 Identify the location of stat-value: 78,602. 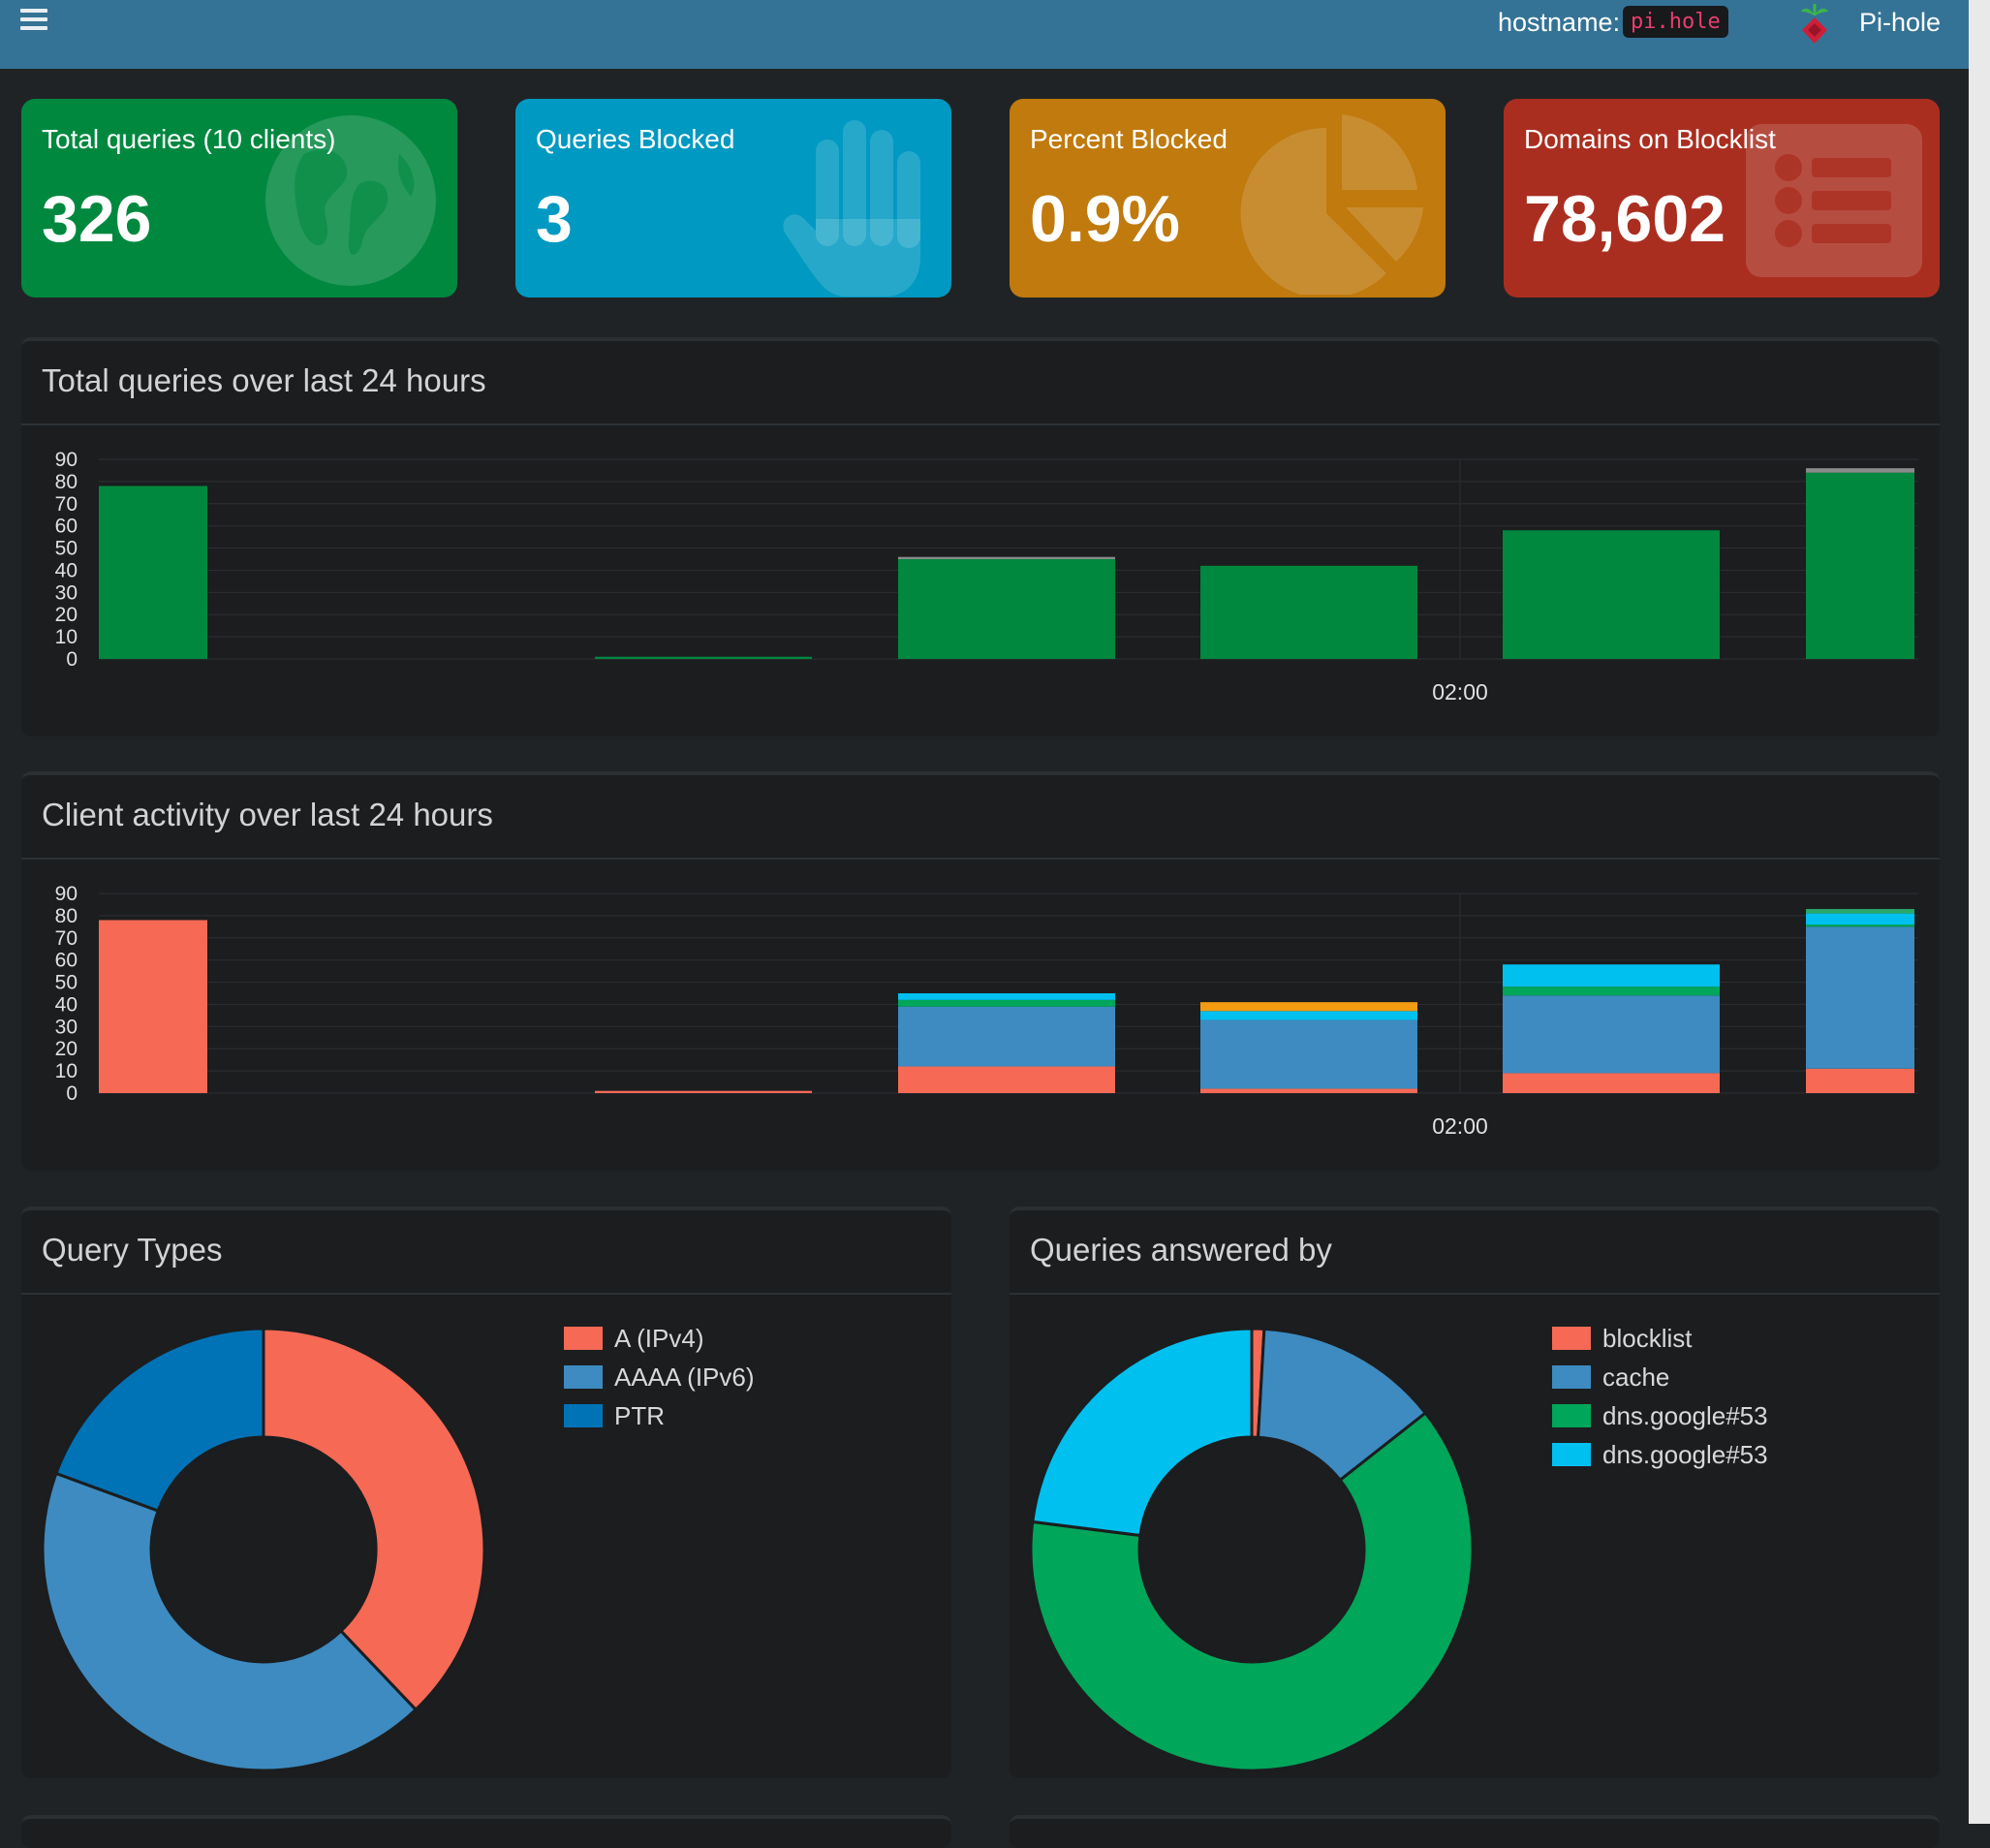
(1625, 219).